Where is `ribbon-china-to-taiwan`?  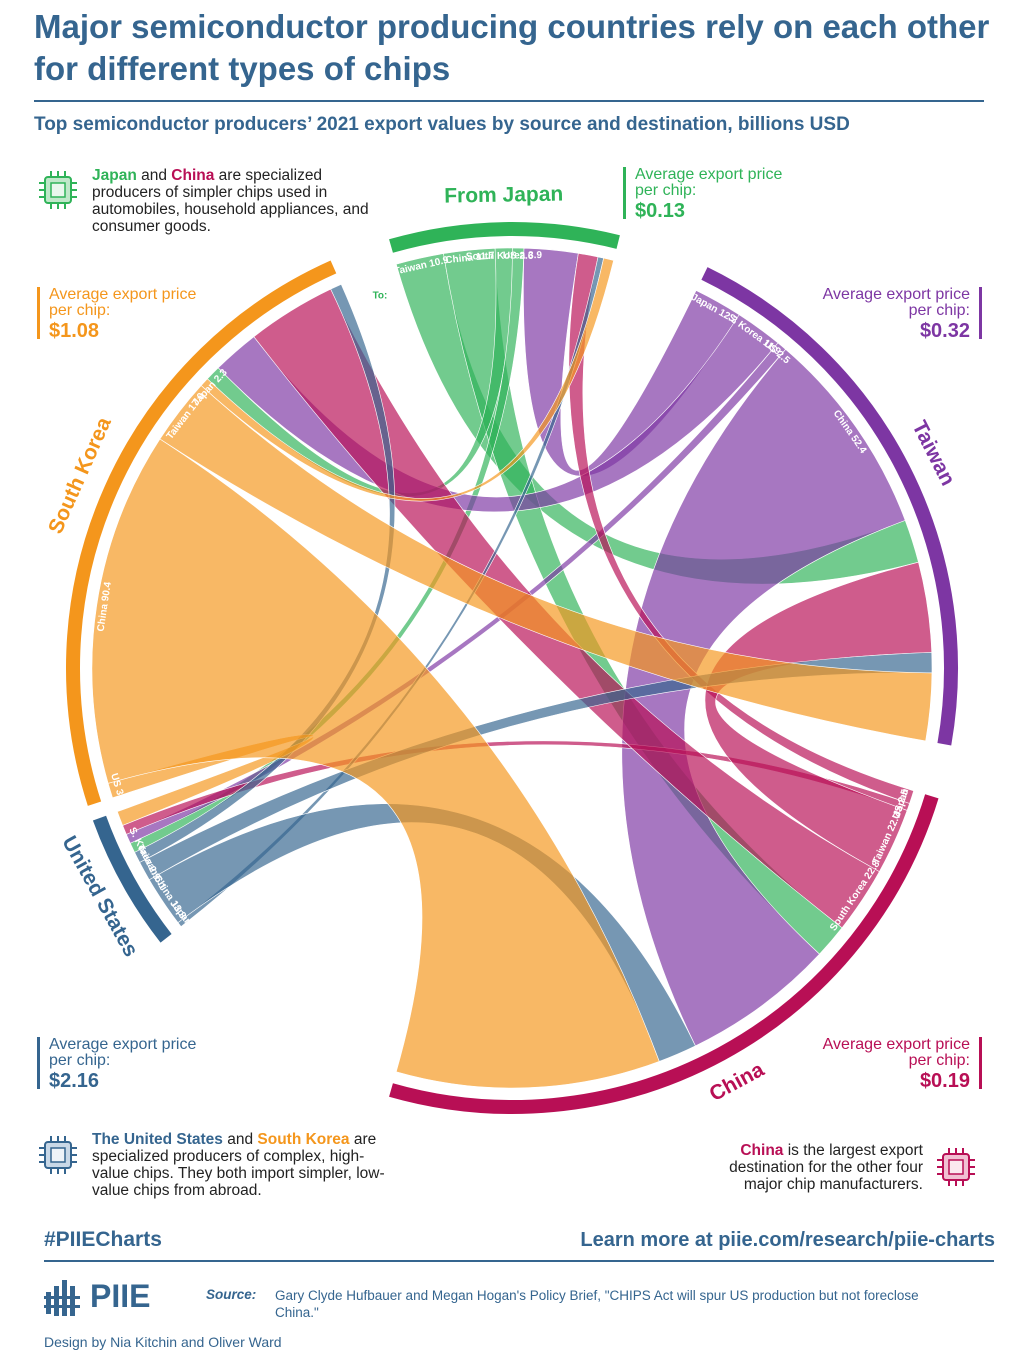
ribbon-china-to-taiwan is located at coordinates (818, 717).